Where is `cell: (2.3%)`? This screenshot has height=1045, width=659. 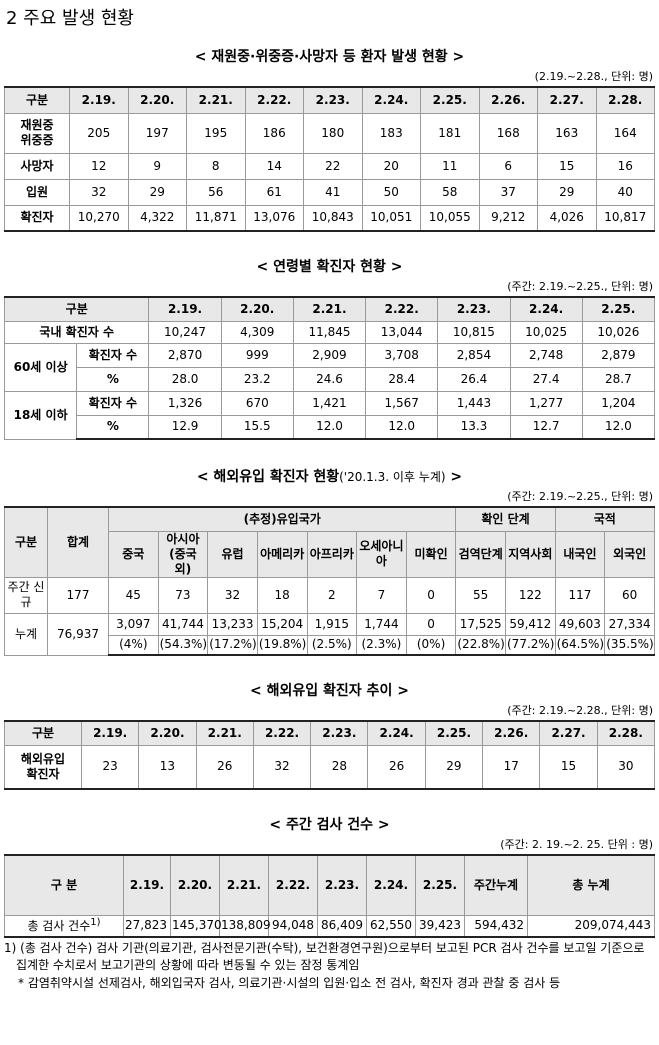 cell: (2.3%) is located at coordinates (381, 645).